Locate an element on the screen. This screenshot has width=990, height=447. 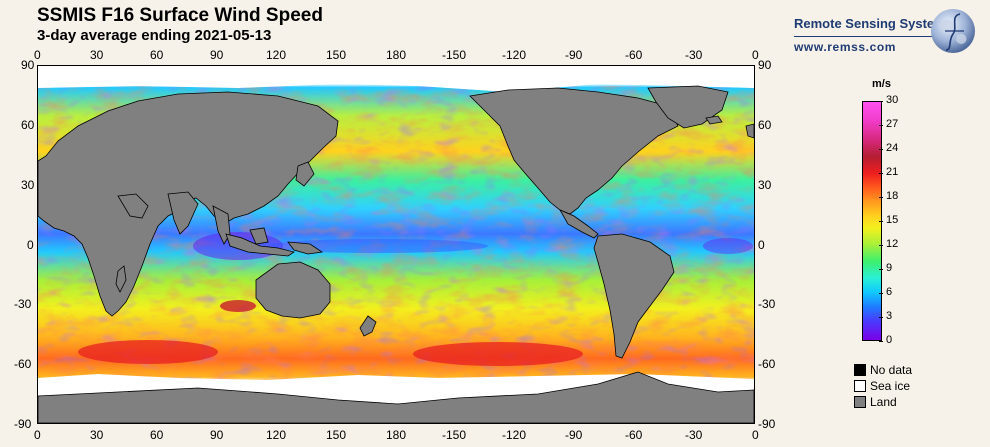
land-new-zealand is located at coordinates (368, 326).